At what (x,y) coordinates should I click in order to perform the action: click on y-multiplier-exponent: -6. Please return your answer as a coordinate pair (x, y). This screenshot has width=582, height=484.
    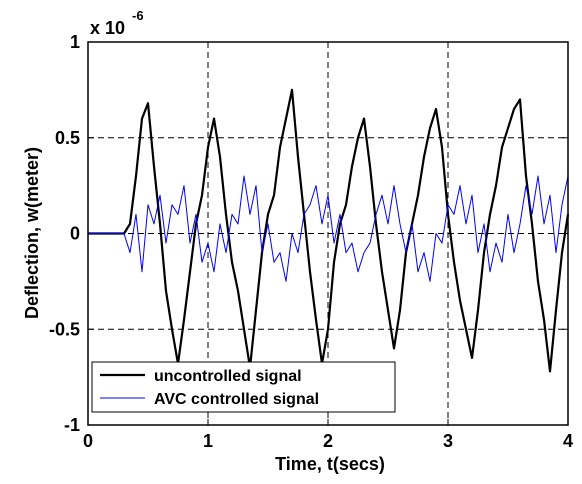
    Looking at the image, I should click on (138, 15).